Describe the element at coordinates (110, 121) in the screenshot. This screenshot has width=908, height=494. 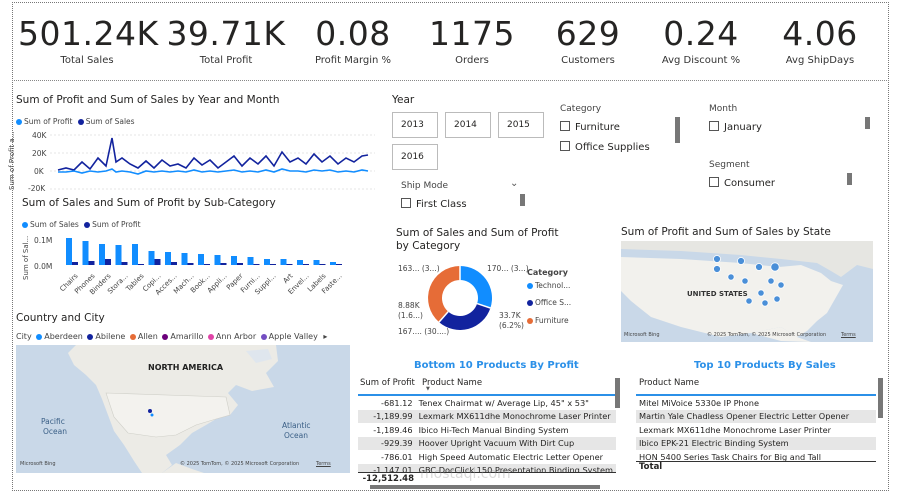
I see `legend-sales-label: Sum of Sales` at that location.